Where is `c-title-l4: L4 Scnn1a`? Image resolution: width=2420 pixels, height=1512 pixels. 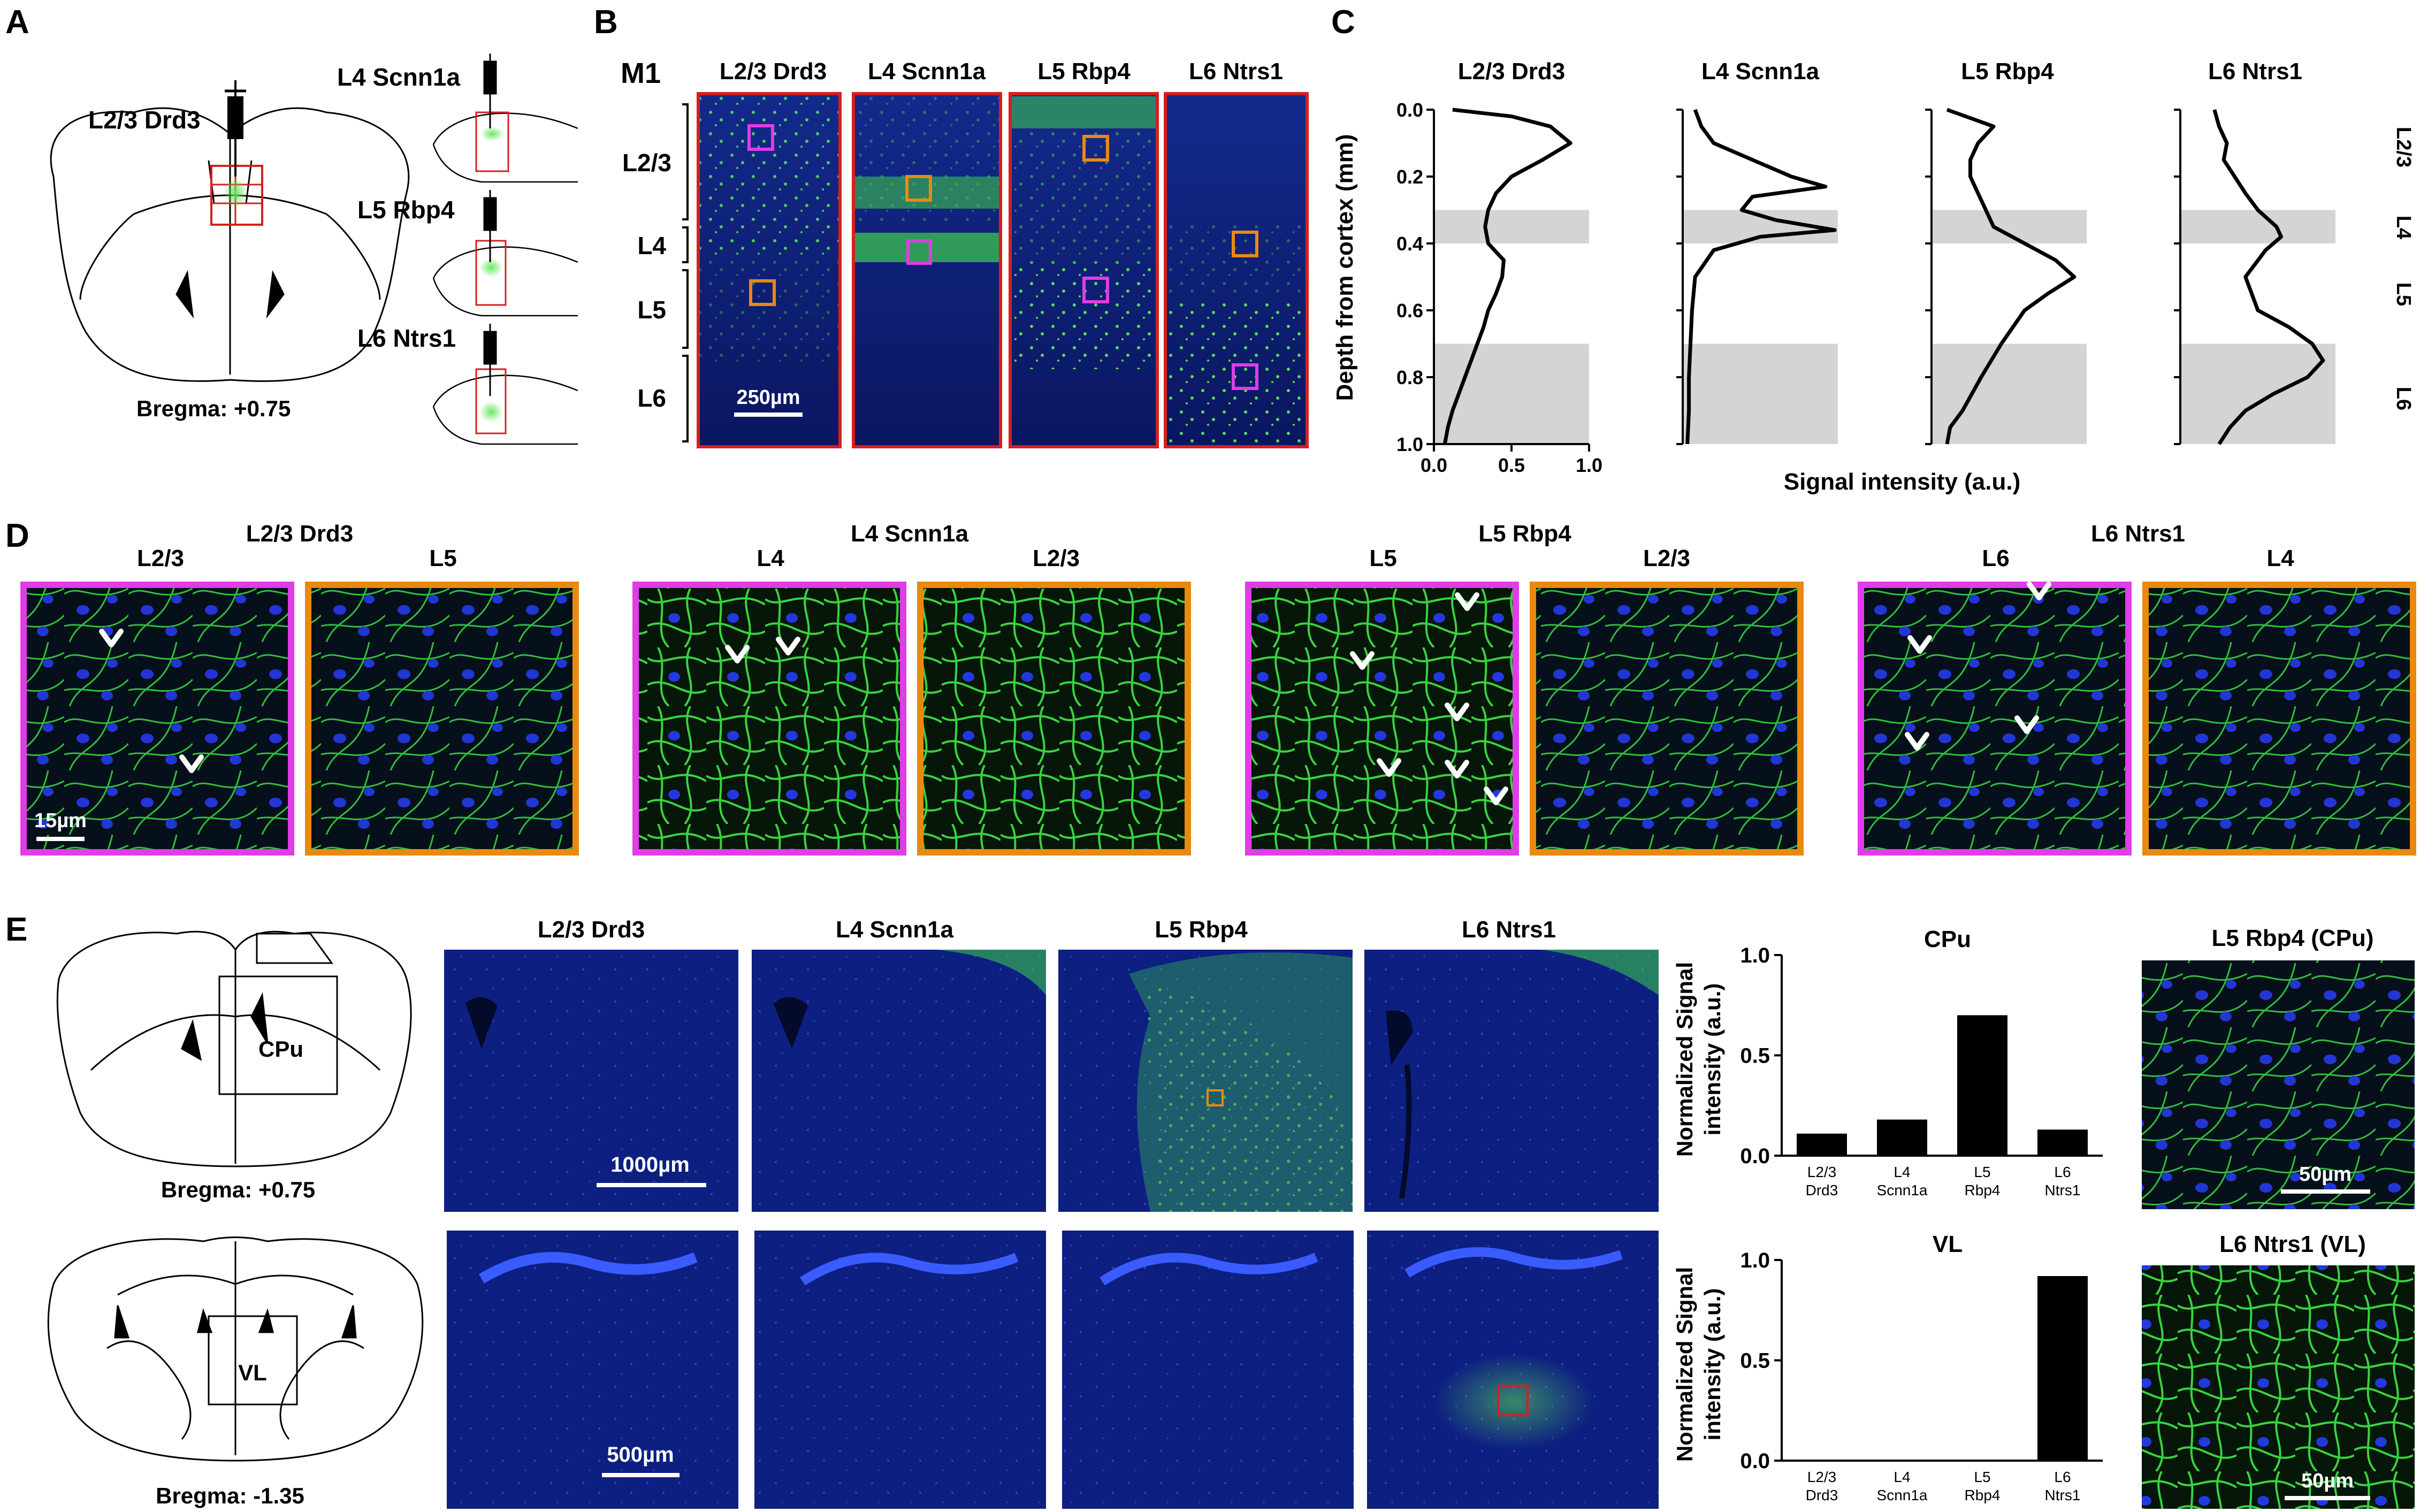 c-title-l4: L4 Scnn1a is located at coordinates (1760, 71).